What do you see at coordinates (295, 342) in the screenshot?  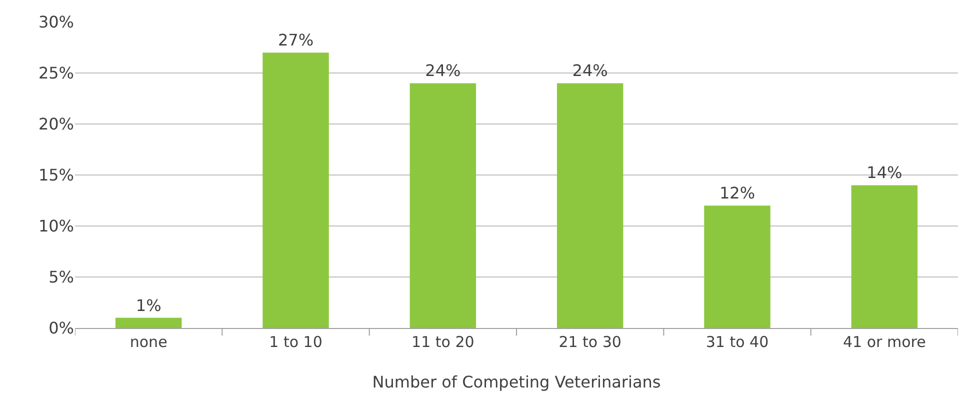 I see `x-tick-label: 1 to 10` at bounding box center [295, 342].